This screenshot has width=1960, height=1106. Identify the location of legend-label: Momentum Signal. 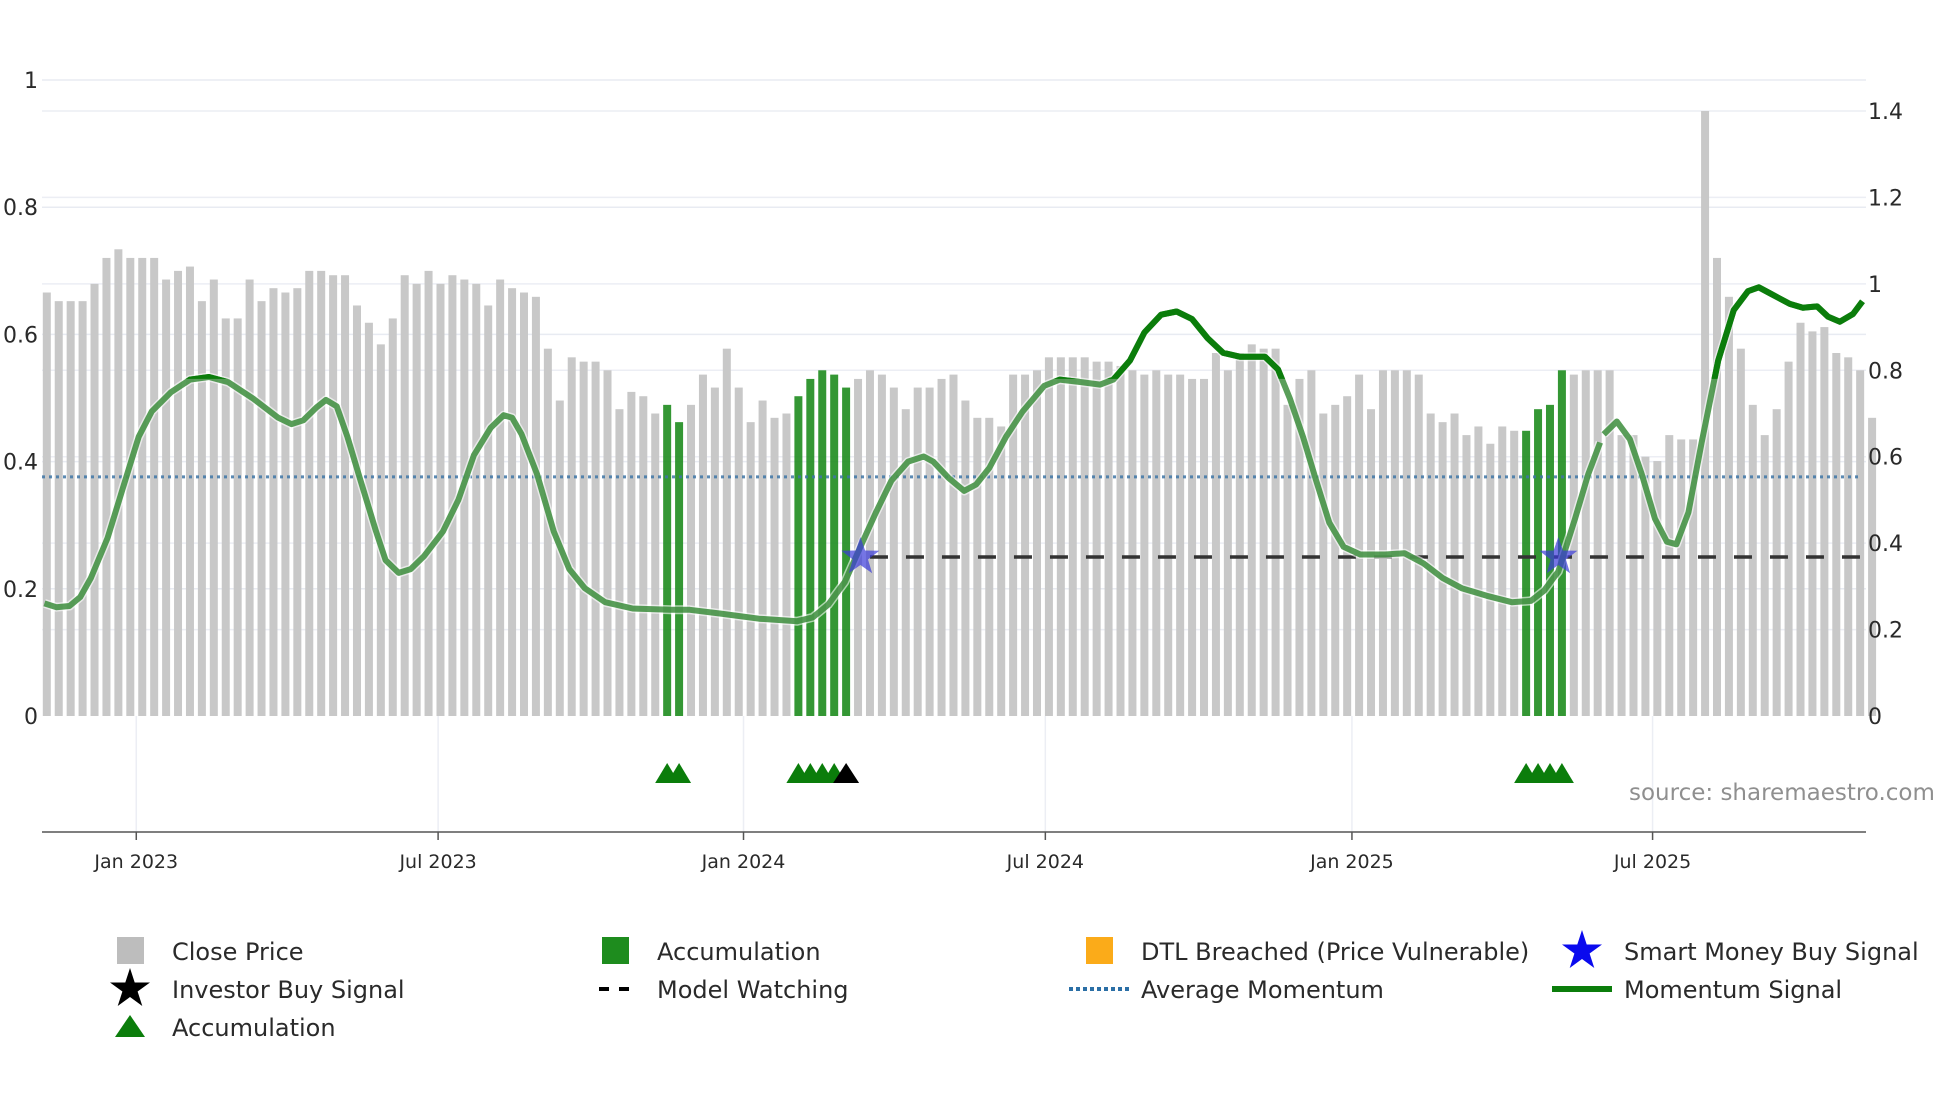
(1733, 990).